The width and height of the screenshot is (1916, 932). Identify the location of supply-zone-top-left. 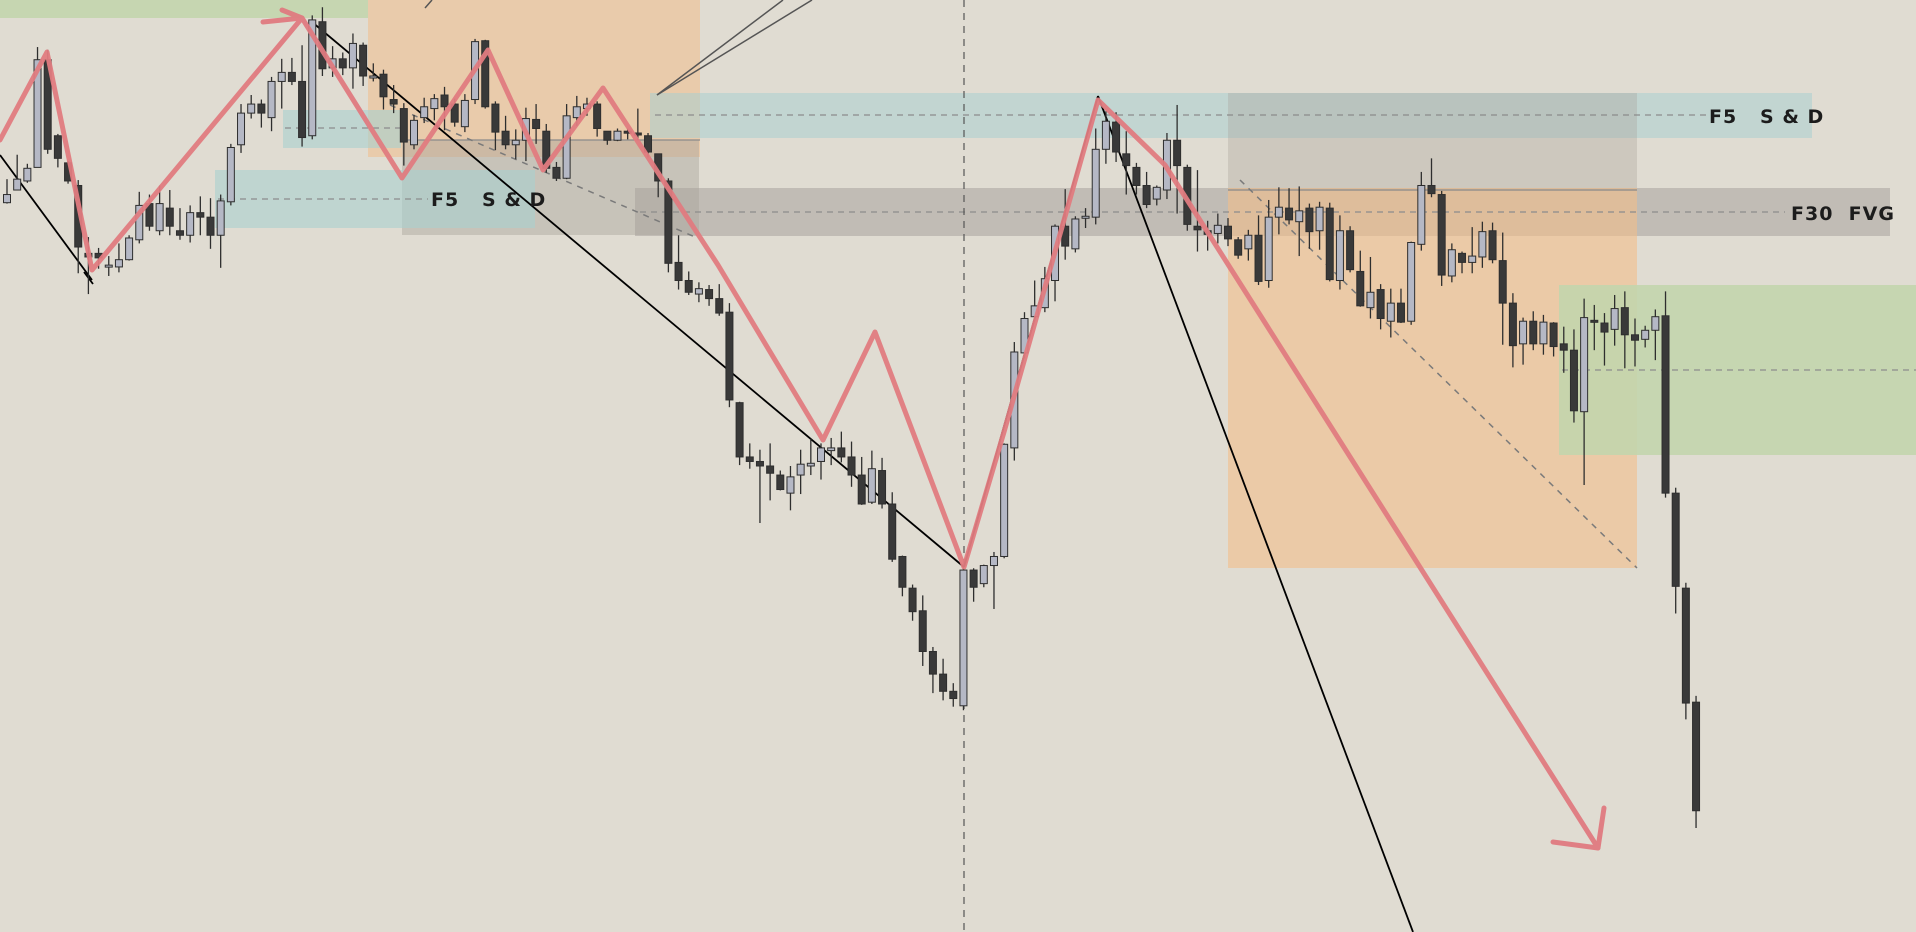
(534, 78).